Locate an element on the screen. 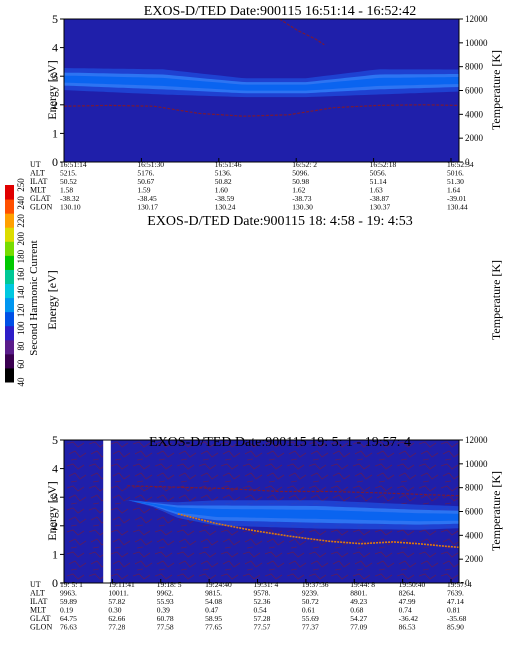 The height and width of the screenshot is (649, 505). table-cell: 77.37 is located at coordinates (310, 627).